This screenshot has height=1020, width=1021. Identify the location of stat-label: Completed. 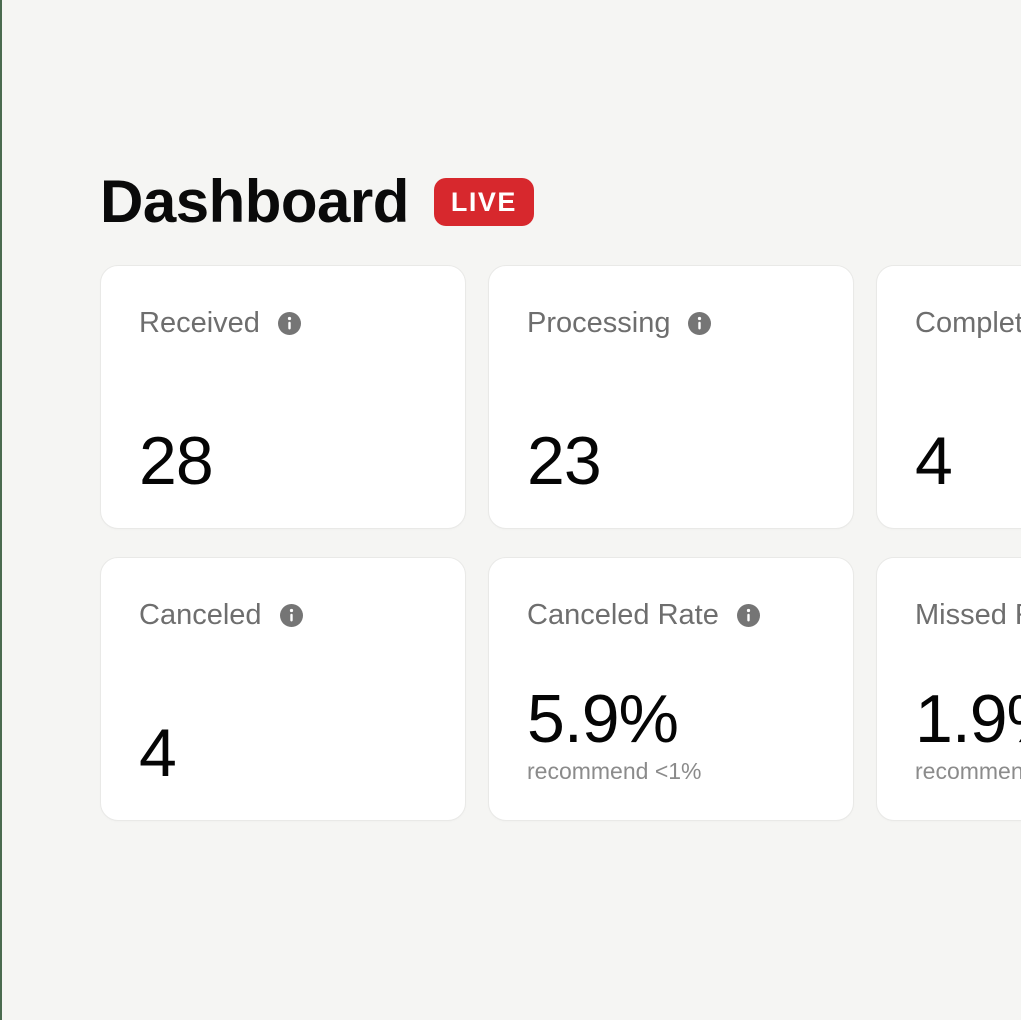
(968, 323).